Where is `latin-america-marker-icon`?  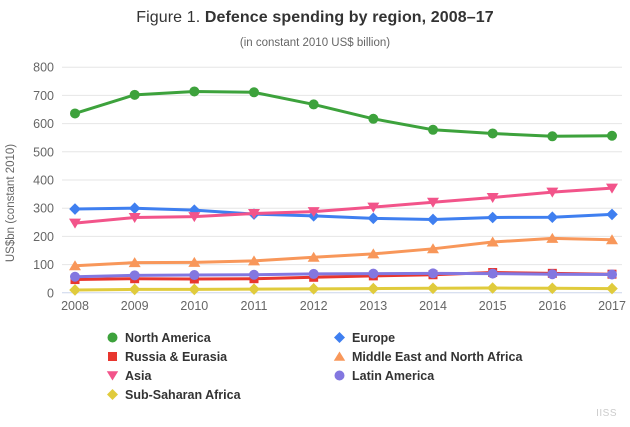
latin-america-marker-icon is located at coordinates (339, 375).